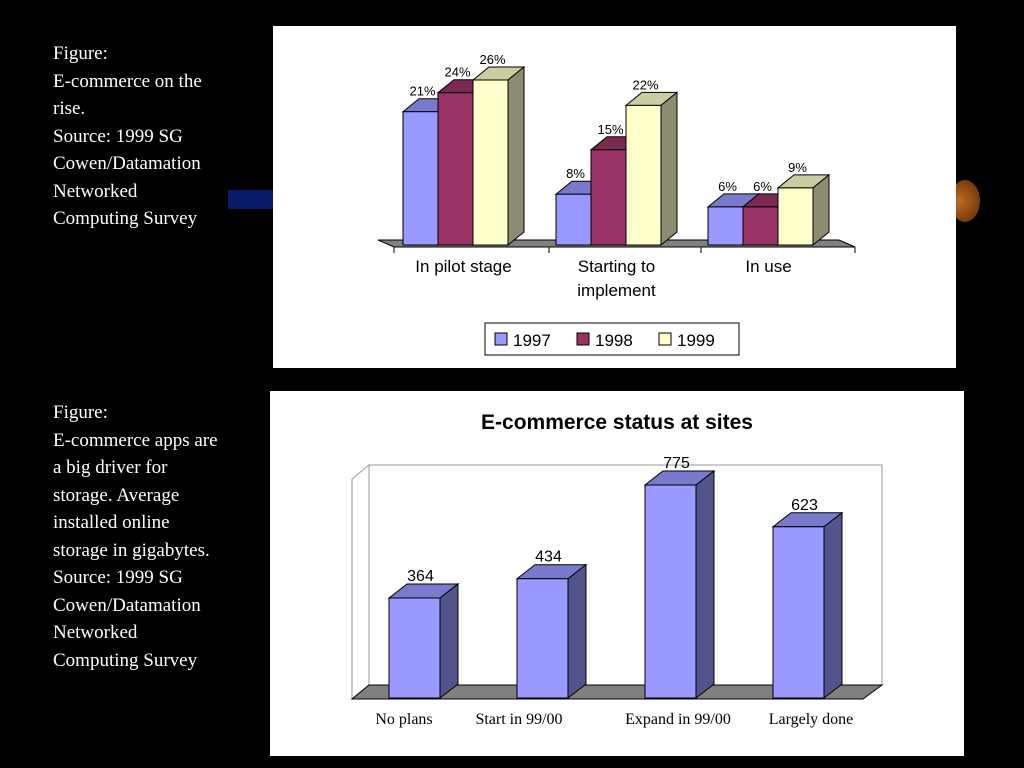 The width and height of the screenshot is (1024, 768). Describe the element at coordinates (696, 340) in the screenshot. I see `legend-label-1999: 1999` at that location.